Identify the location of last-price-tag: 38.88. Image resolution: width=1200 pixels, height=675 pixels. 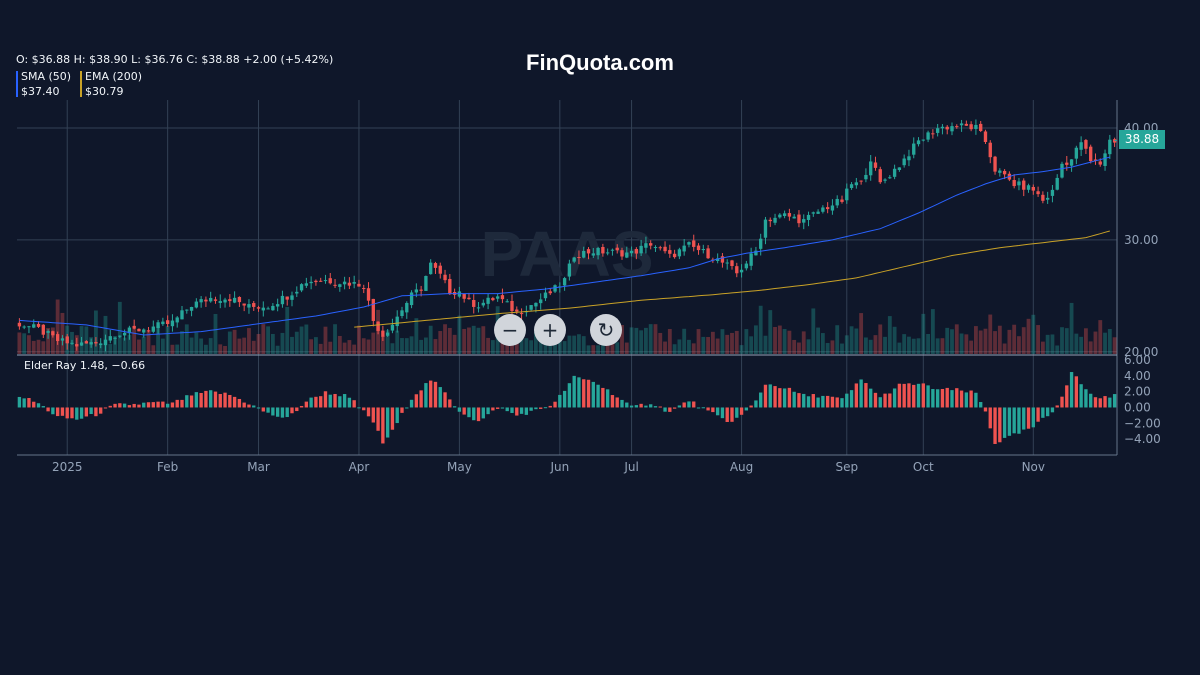
(1142, 139).